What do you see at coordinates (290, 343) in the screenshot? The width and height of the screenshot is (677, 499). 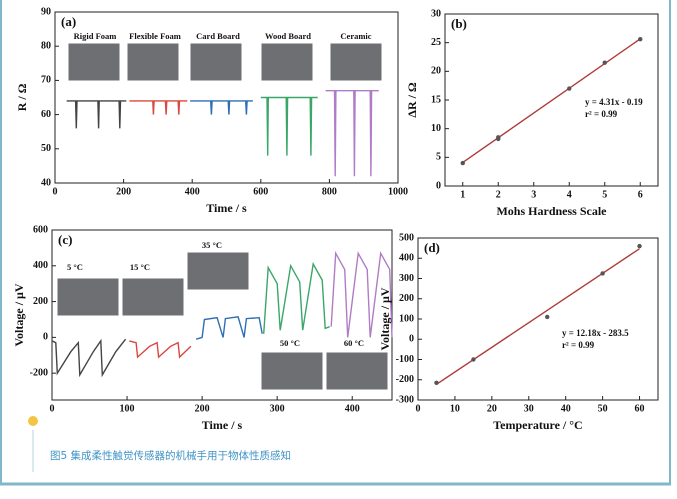 I see `annotation: 50 °C` at bounding box center [290, 343].